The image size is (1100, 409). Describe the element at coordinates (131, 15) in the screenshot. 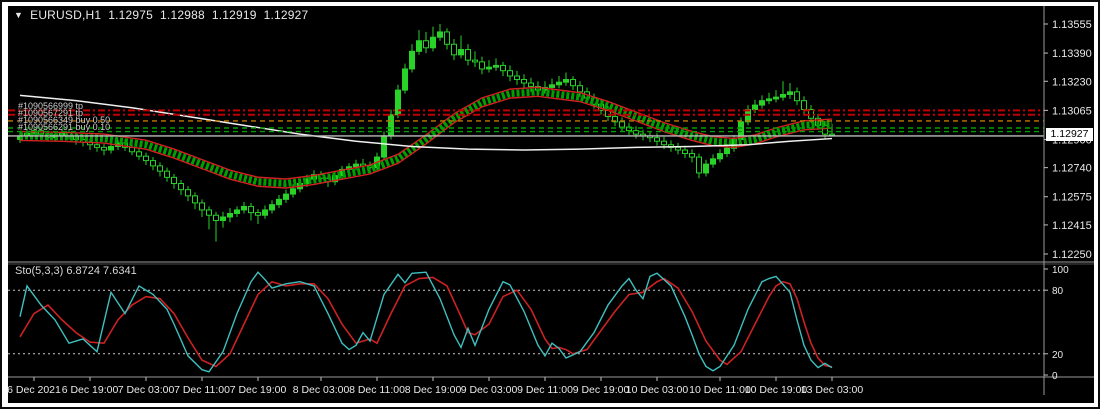

I see `ohlc-open: 1.12975` at that location.